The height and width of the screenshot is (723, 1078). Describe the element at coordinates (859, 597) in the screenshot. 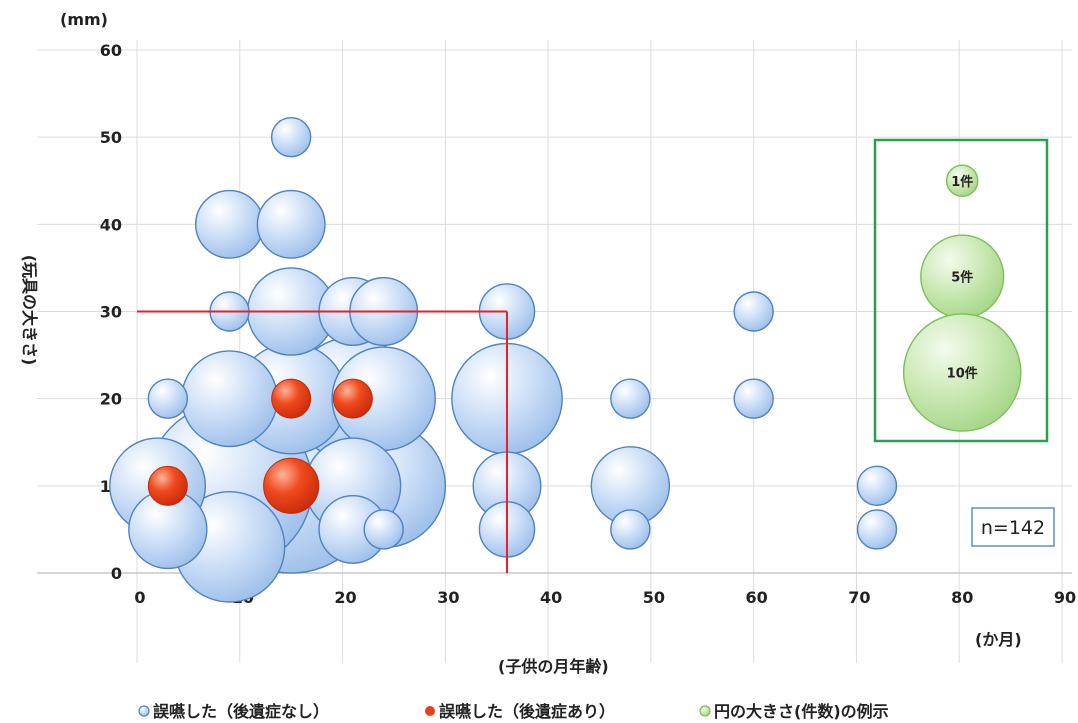

I see `x-tick-label: 70` at that location.